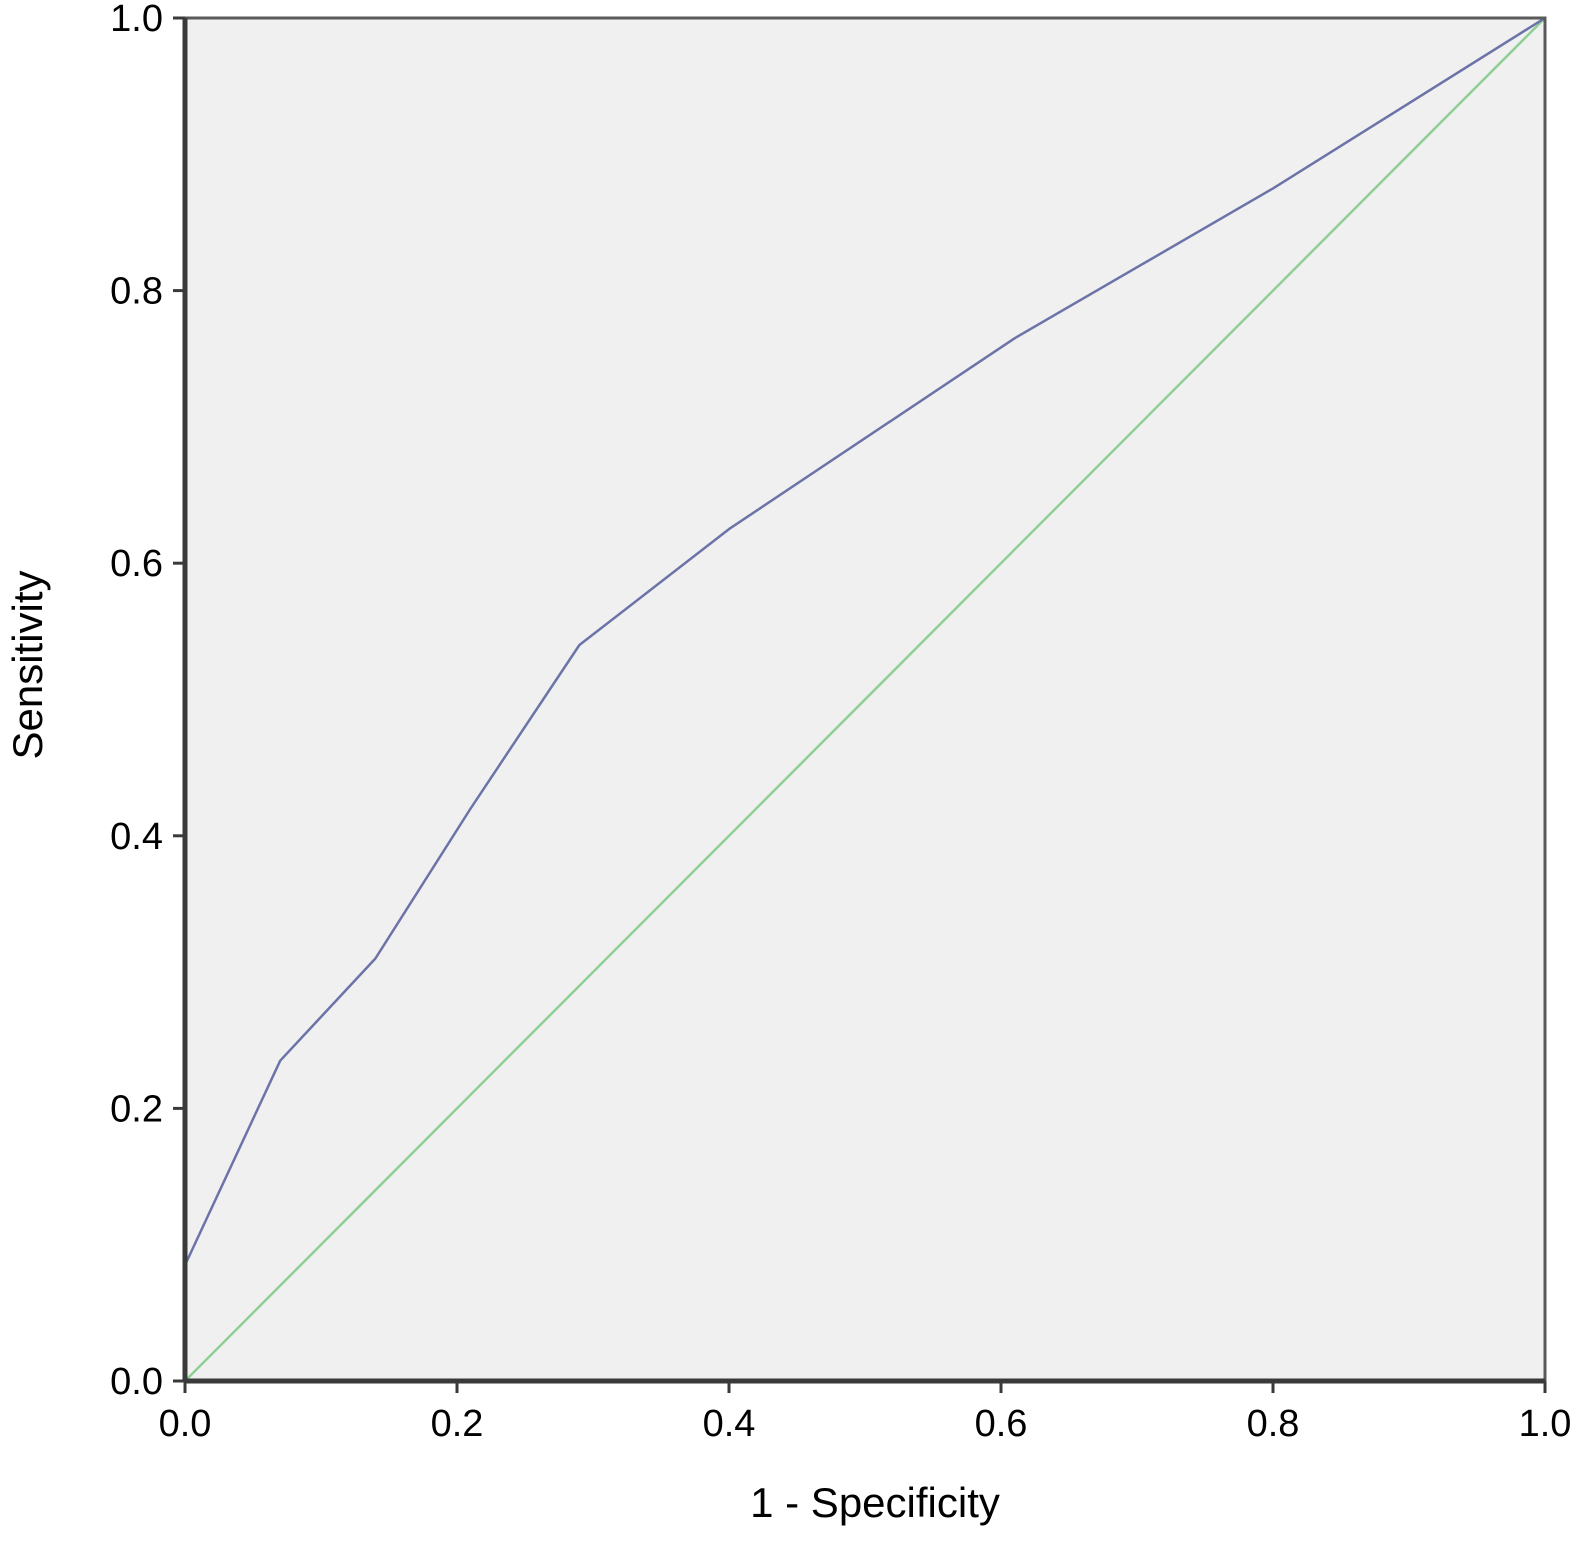  Describe the element at coordinates (185, 1424) in the screenshot. I see `x-tick-label: 0.0` at that location.